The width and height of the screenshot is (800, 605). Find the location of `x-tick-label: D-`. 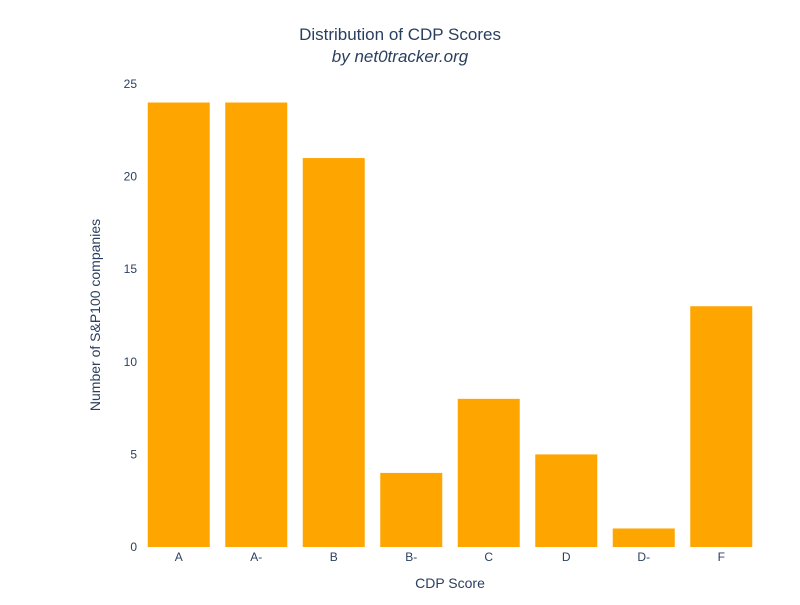

x-tick-label: D- is located at coordinates (643, 557).